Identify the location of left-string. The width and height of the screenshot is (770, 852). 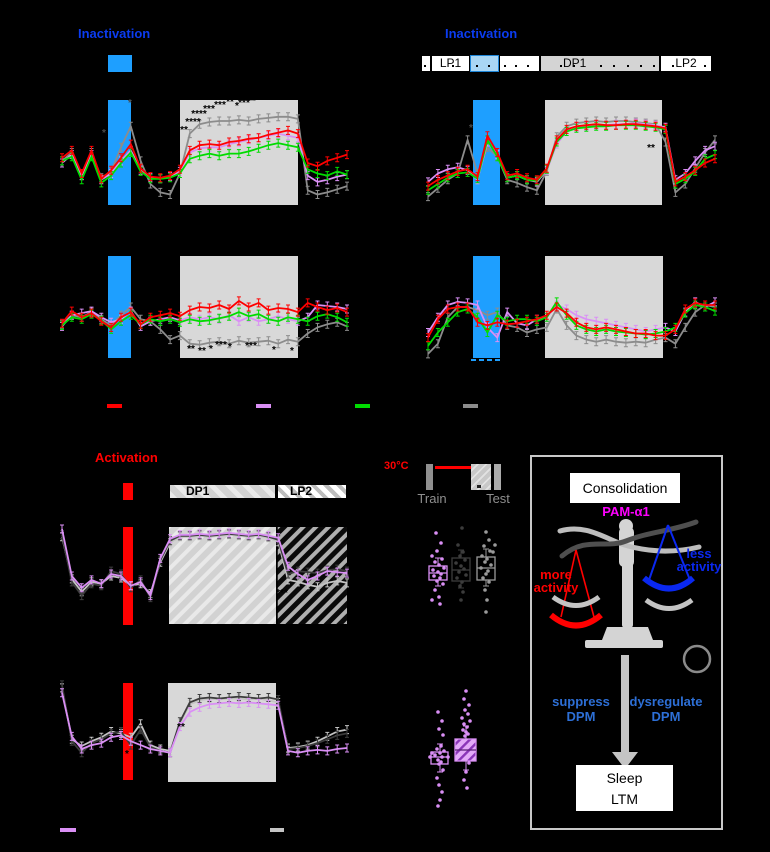
(585, 583).